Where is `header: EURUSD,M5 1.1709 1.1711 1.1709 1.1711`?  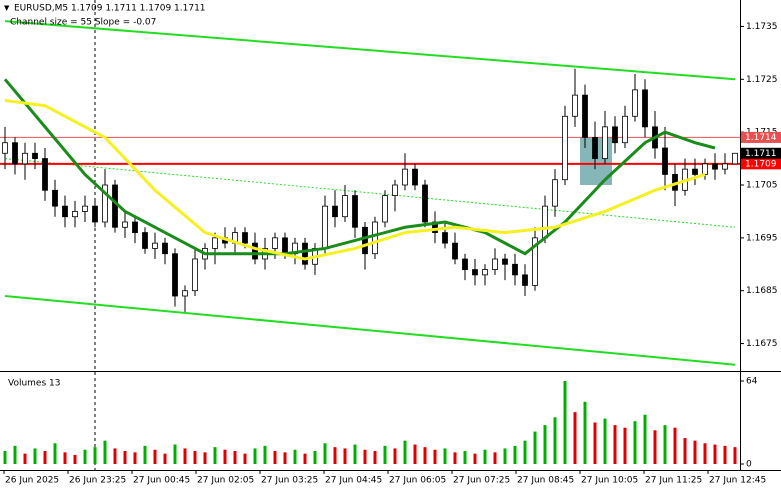 header: EURUSD,M5 1.1709 1.1711 1.1709 1.1711 is located at coordinates (110, 9).